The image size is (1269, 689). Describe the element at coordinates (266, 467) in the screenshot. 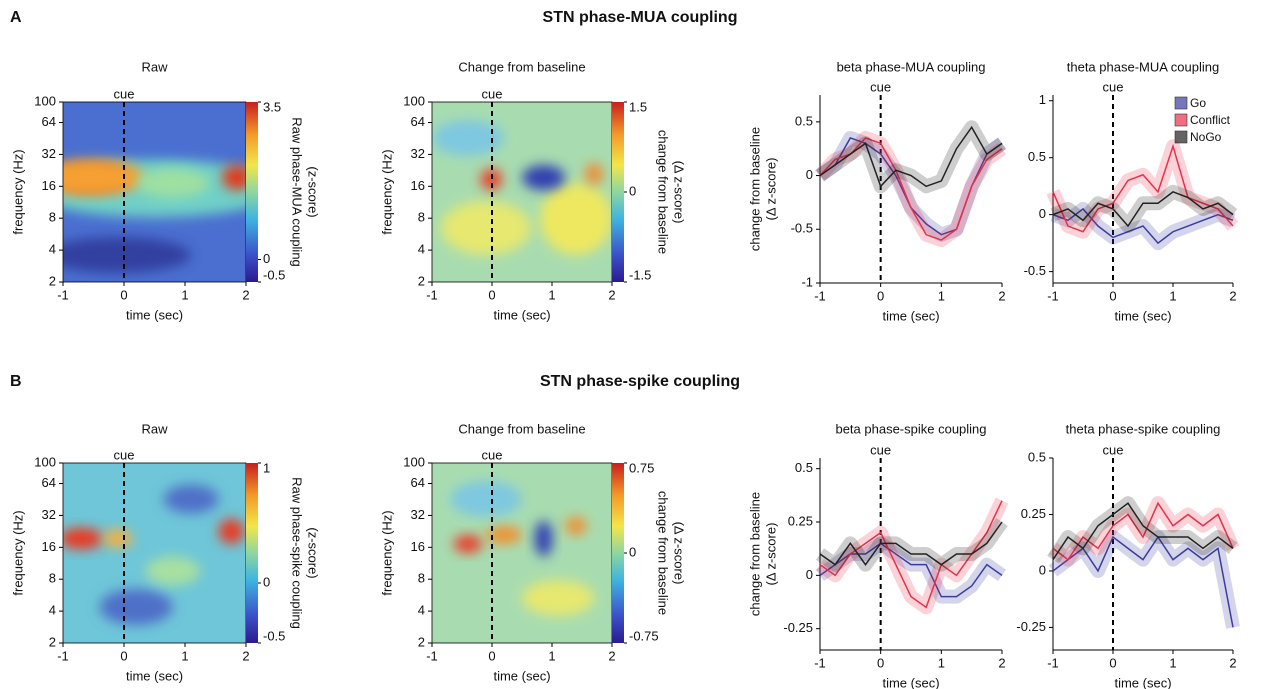

I see `colorbar-tick-label: 1` at that location.